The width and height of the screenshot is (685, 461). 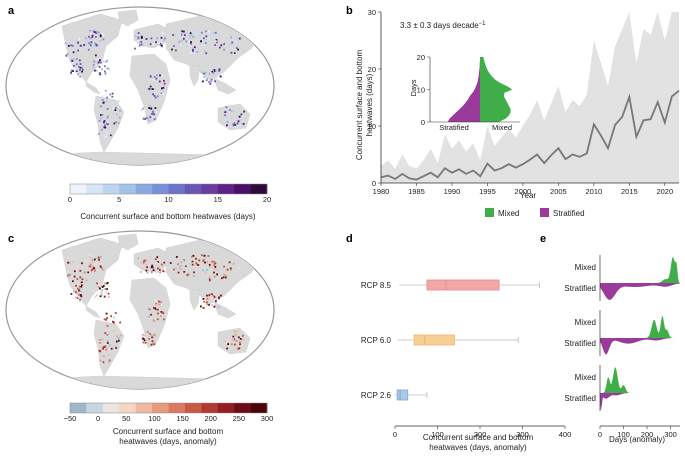 I want to click on chart-b-xtick-label: 2010, so click(x=594, y=191).